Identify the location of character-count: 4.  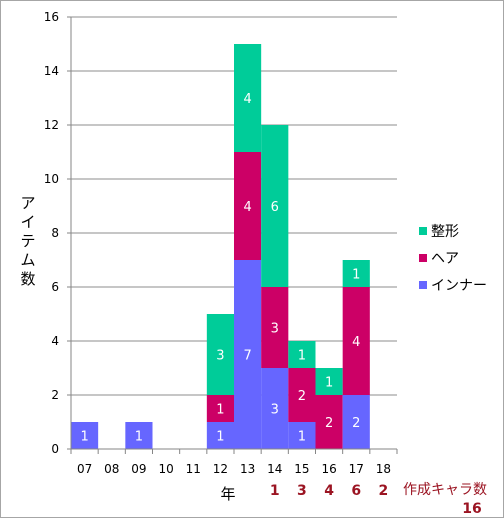
(329, 491).